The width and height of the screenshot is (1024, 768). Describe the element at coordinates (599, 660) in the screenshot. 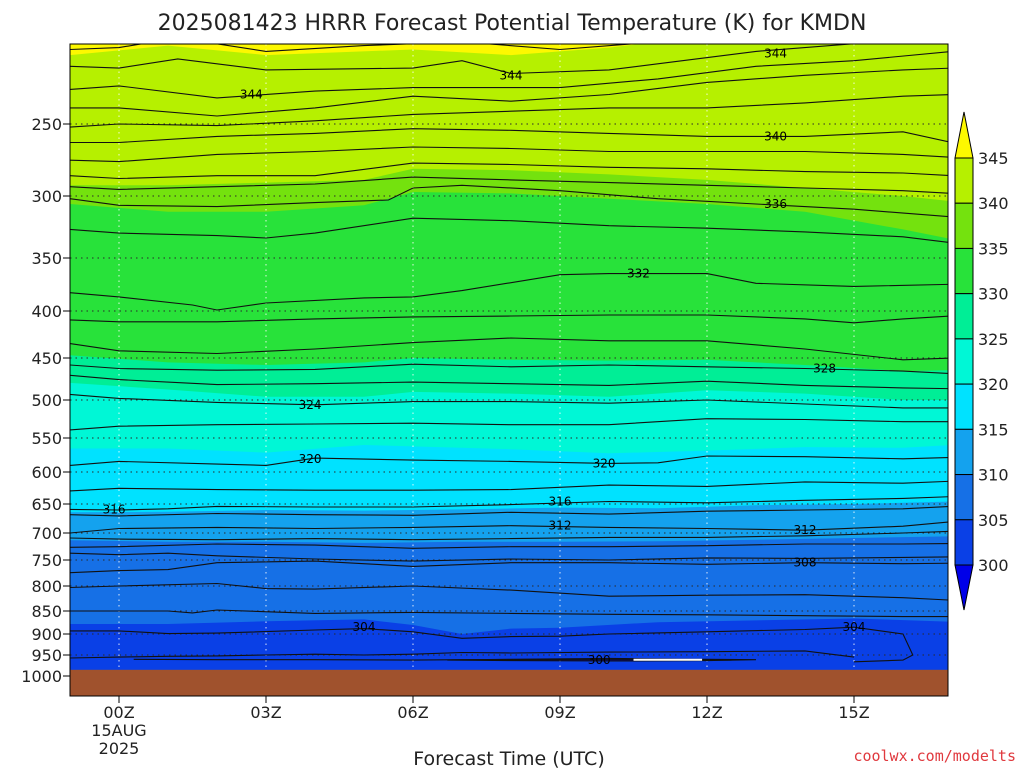

I see `contour-label: 300` at that location.